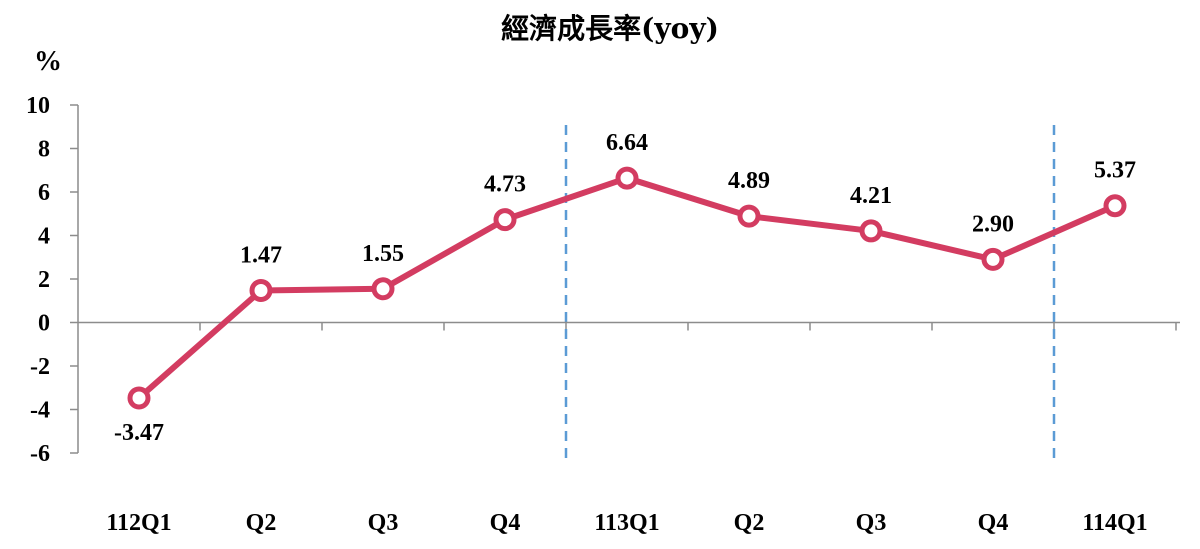  What do you see at coordinates (139, 433) in the screenshot?
I see `data-label: -3.47` at bounding box center [139, 433].